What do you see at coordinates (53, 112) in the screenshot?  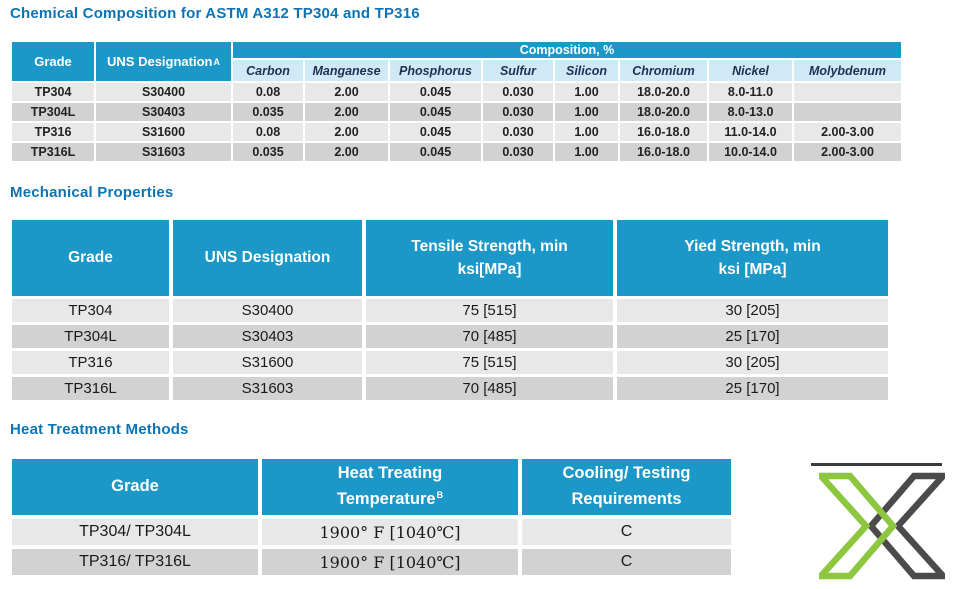 I see `chem-cell-grade: TP304L` at bounding box center [53, 112].